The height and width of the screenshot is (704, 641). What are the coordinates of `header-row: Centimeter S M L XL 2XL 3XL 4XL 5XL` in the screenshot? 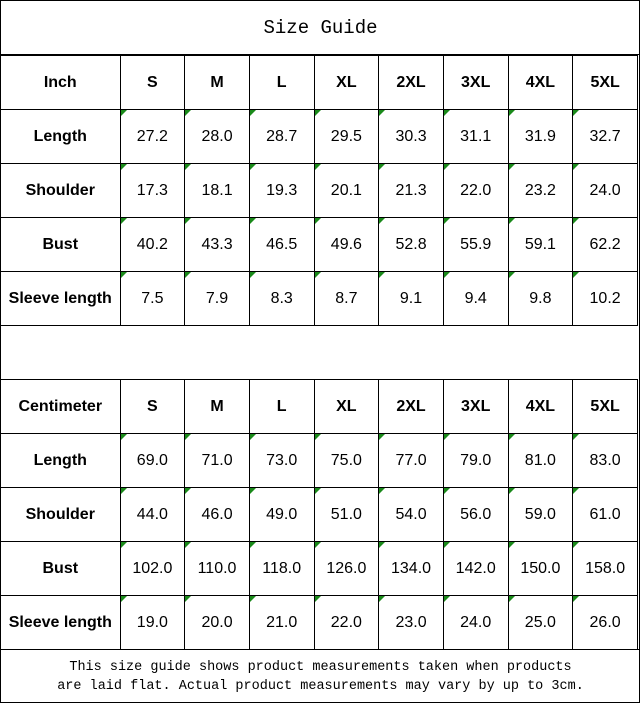 It's located at (319, 406).